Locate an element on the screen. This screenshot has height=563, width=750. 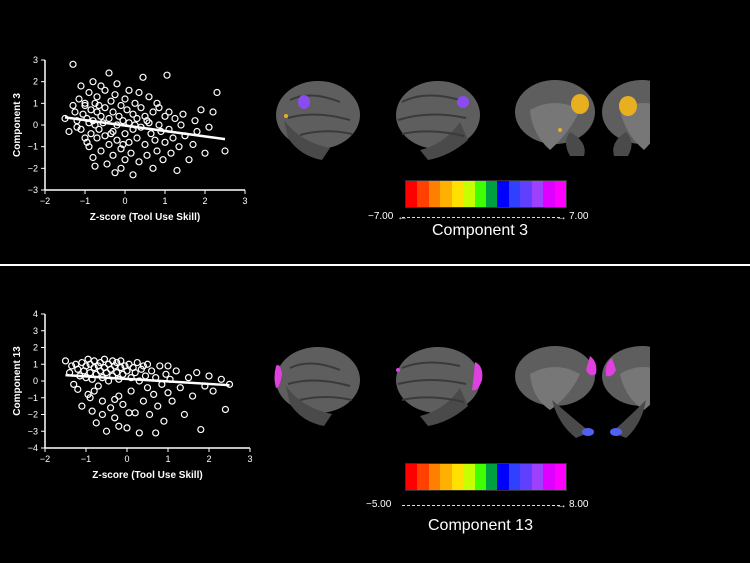
y-axis-label: Component 13 is located at coordinates (17, 381).